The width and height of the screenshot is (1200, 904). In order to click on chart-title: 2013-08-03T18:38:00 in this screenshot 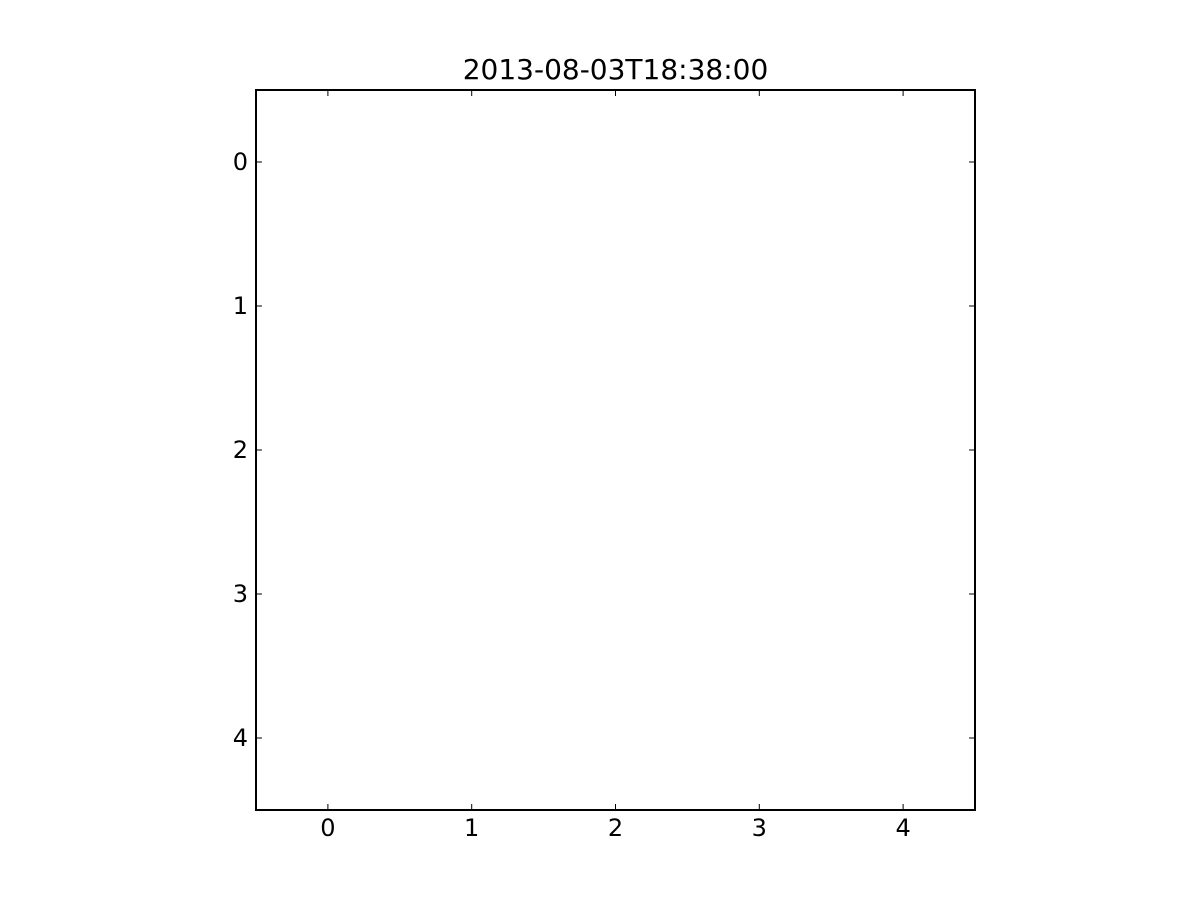, I will do `click(616, 69)`.